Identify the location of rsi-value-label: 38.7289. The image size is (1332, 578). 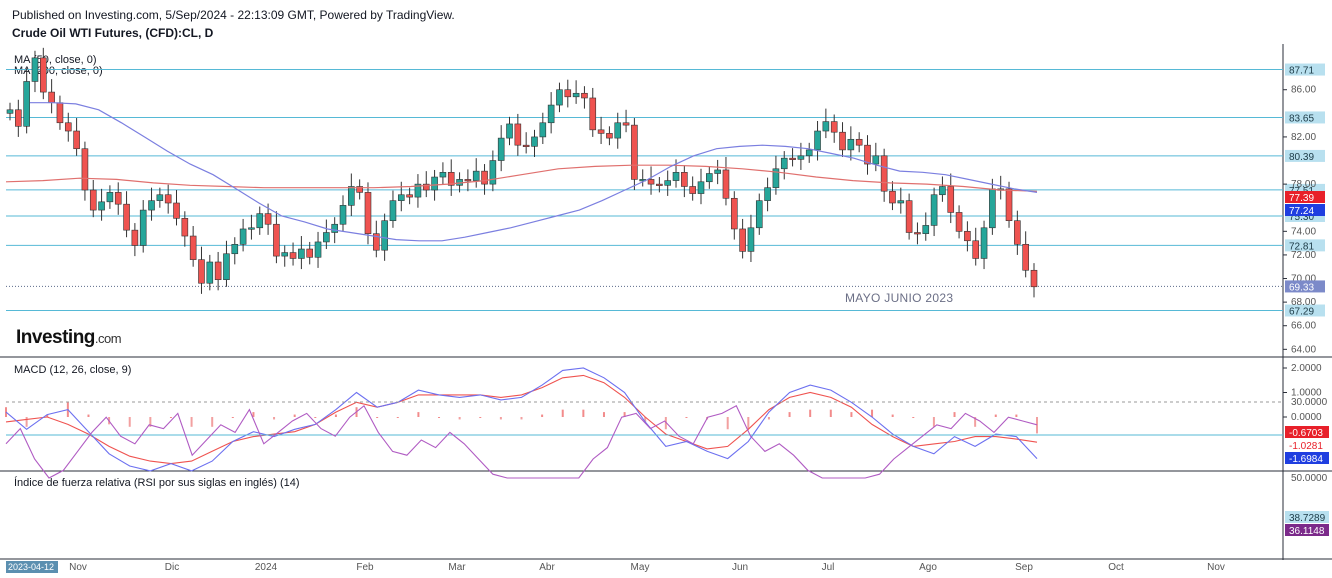
(1307, 518).